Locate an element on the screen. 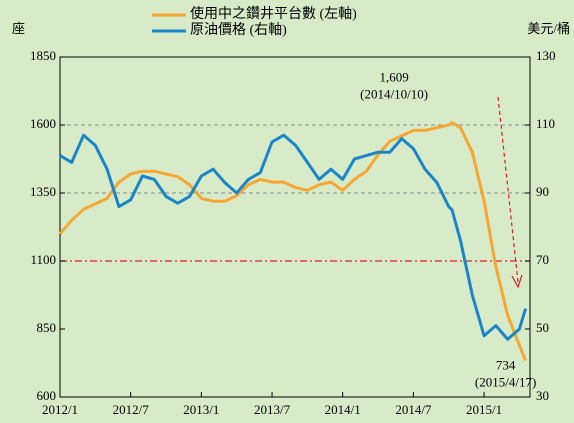 This screenshot has height=423, width=574. annotation: (2015/4/17) is located at coordinates (505, 382).